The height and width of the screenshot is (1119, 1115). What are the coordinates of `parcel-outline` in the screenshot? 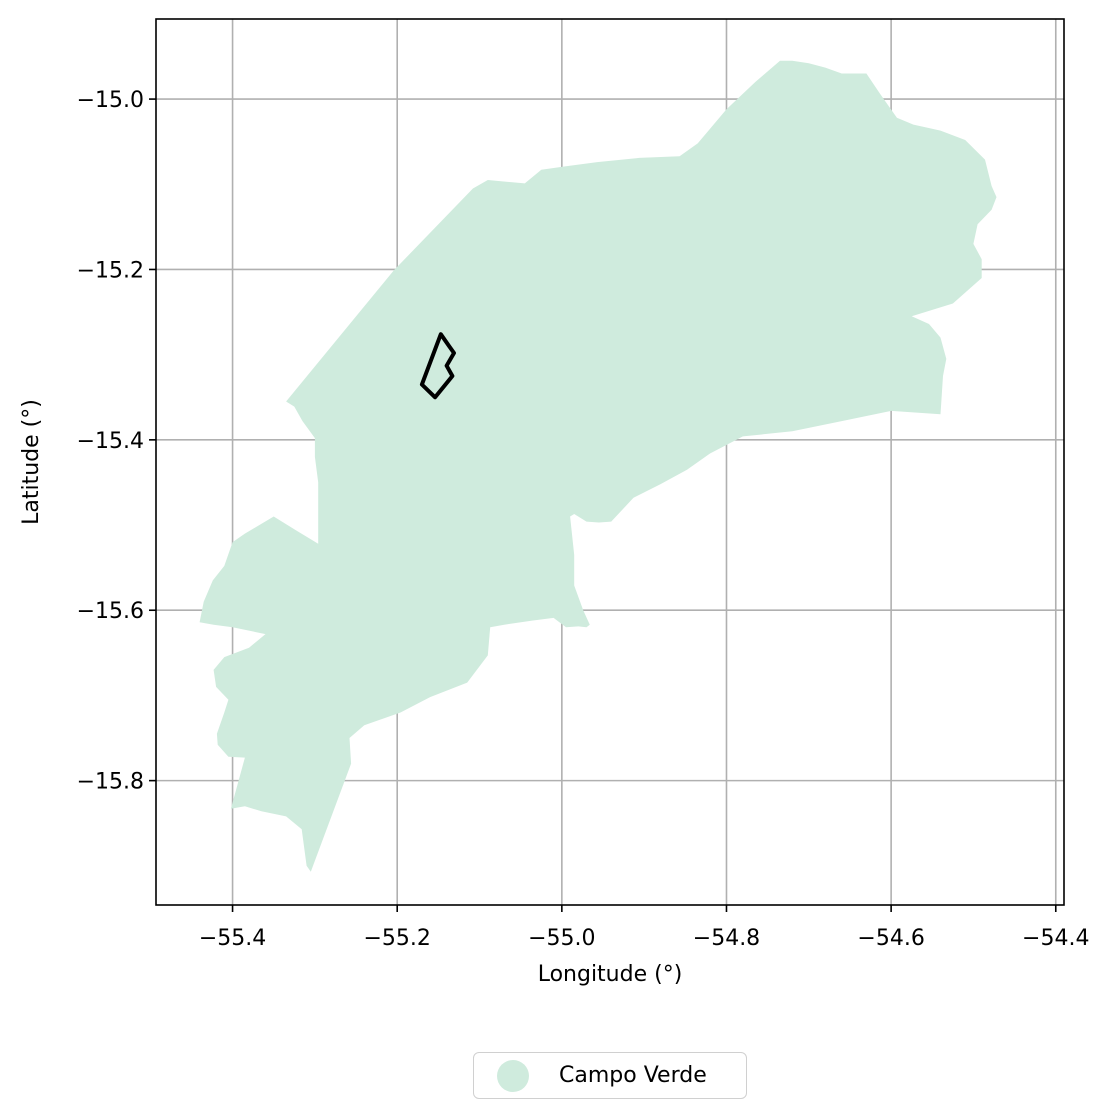 It's located at (437, 366).